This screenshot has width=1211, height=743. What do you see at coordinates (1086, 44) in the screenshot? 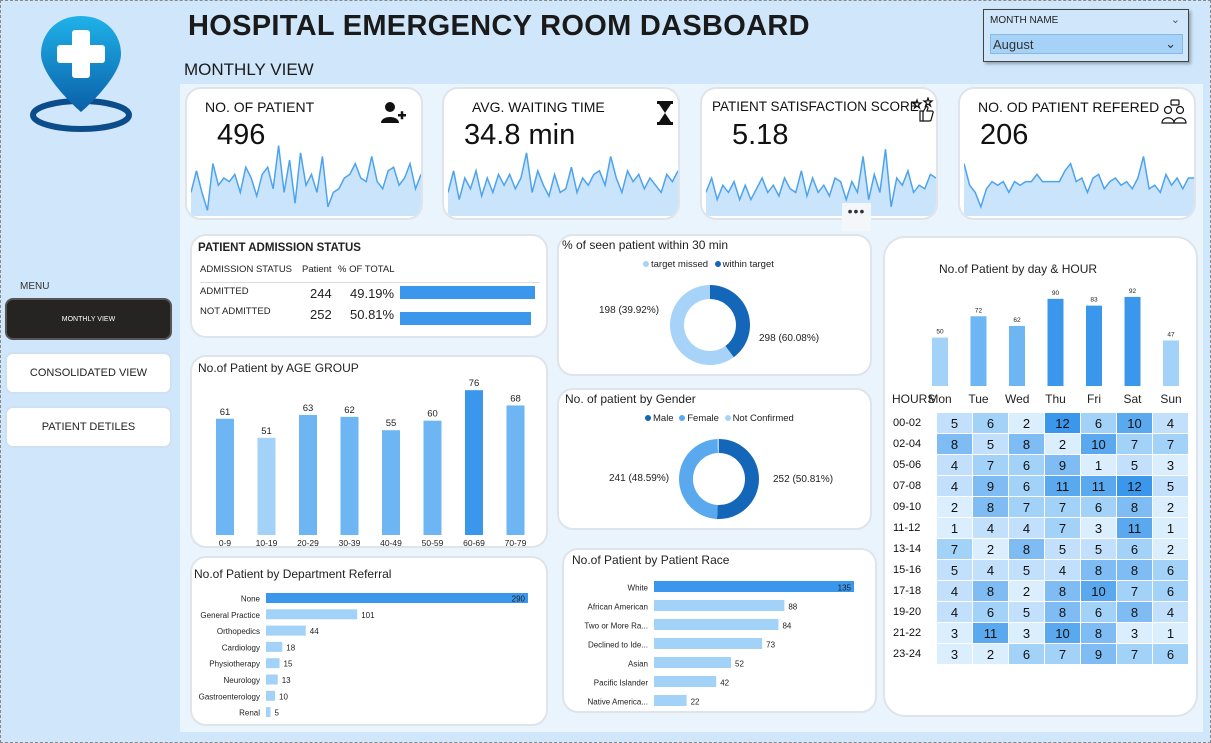
I see `month-select: August ⌄` at bounding box center [1086, 44].